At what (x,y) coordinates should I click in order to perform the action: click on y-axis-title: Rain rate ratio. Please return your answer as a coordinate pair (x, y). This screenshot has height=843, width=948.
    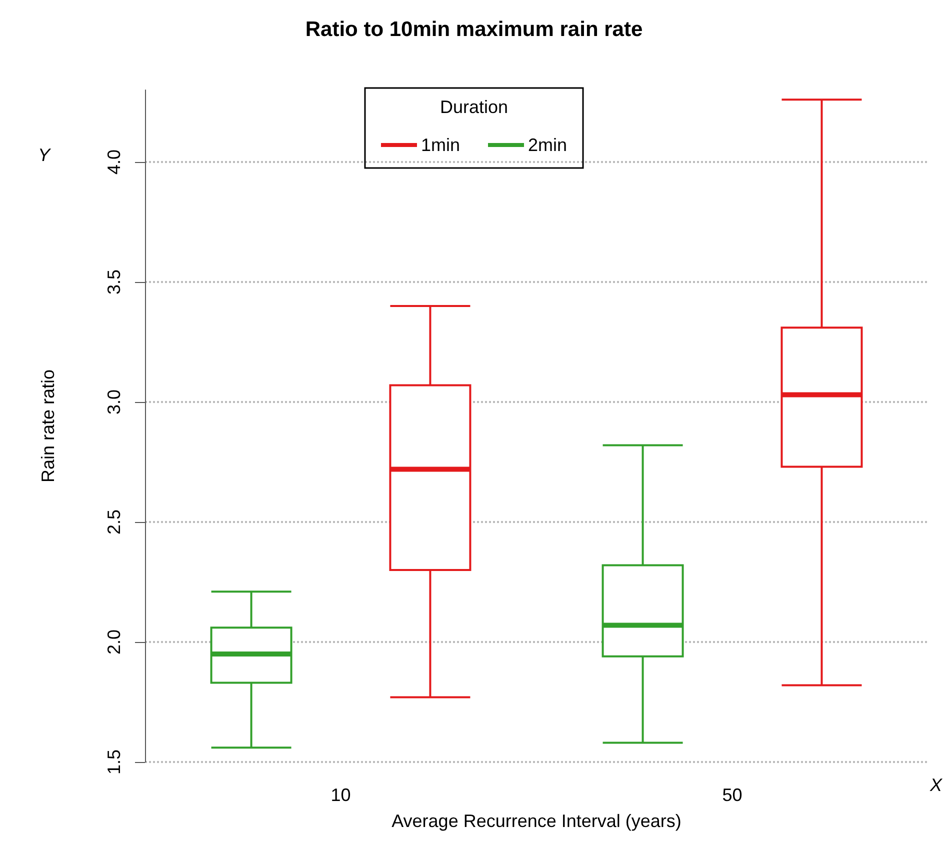
    Looking at the image, I should click on (48, 426).